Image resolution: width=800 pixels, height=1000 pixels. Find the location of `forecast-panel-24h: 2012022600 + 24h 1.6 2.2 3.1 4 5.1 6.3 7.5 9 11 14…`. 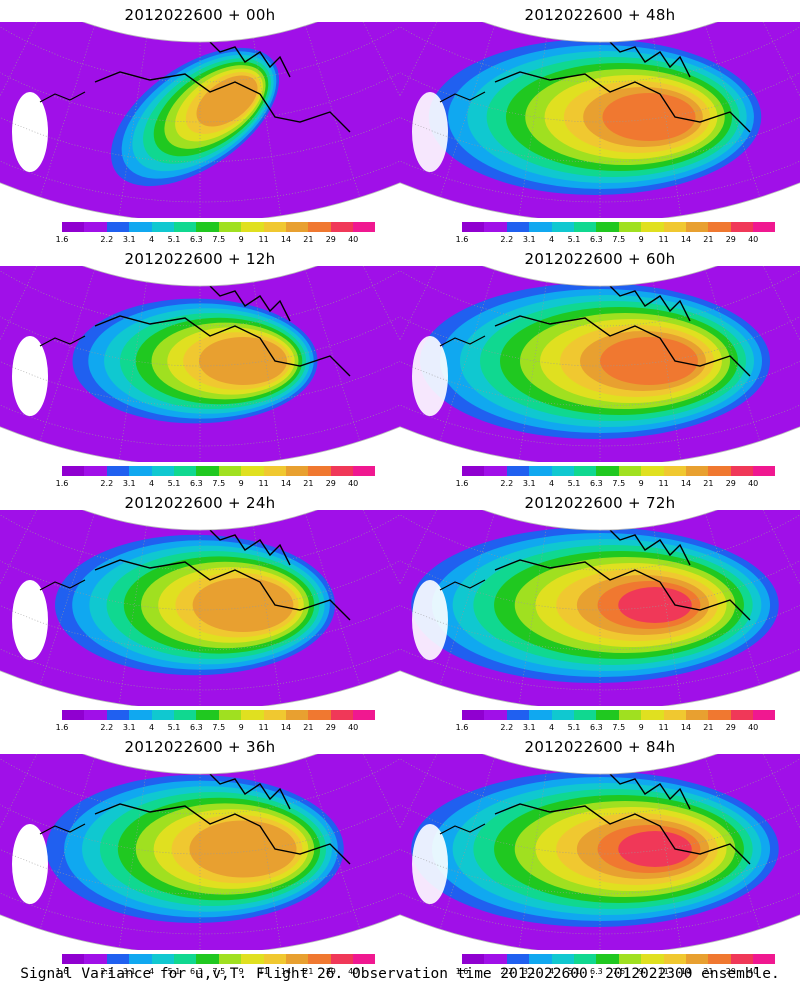

forecast-panel-24h: 2012022600 + 24h 1.6 2.2 3.1 4 5.1 6.3 7.5 9 11 14… is located at coordinates (200, 610).